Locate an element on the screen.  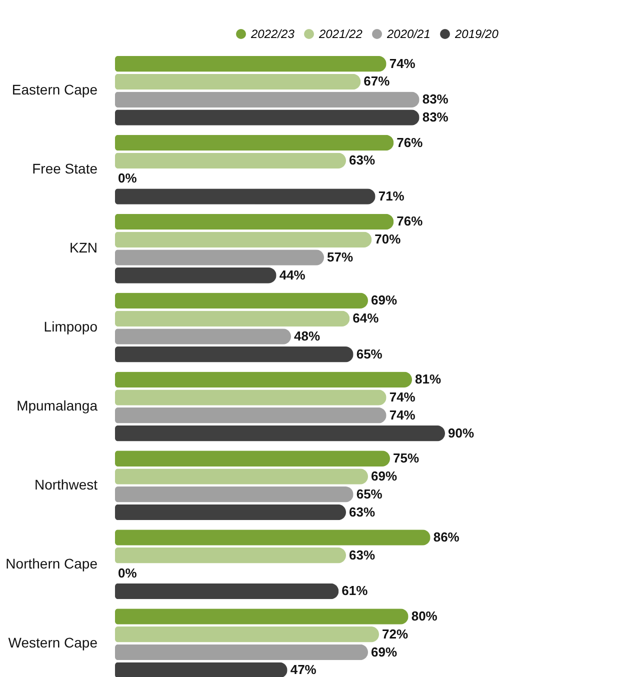
y-tick-label: Eastern Cape is located at coordinates (55, 90).